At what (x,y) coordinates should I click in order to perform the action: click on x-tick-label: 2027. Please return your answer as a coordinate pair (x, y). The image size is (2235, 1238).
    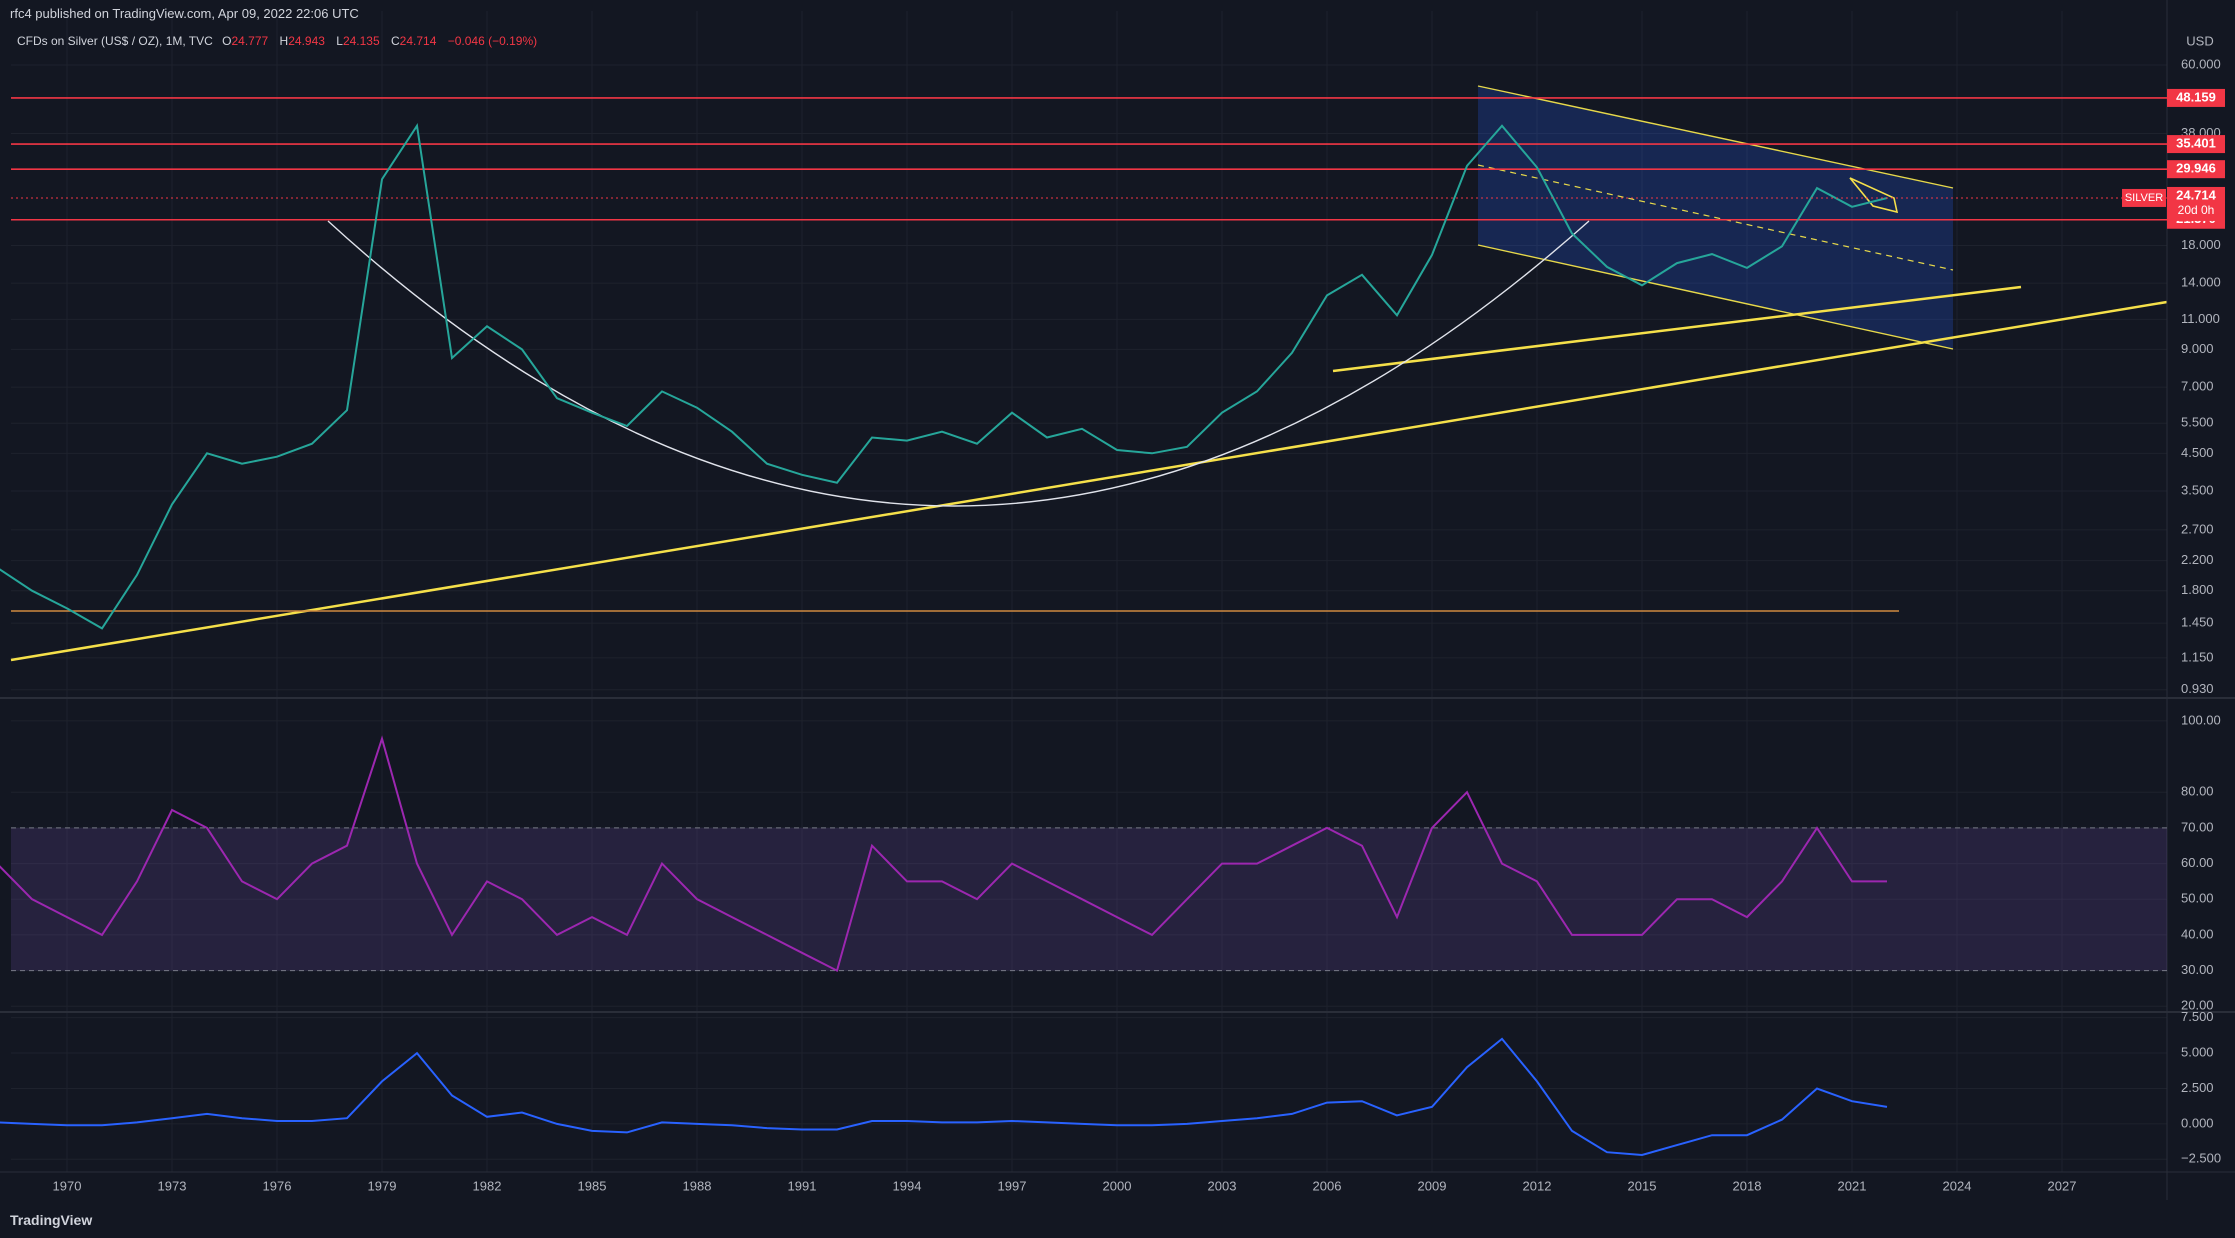
    Looking at the image, I should click on (2062, 1185).